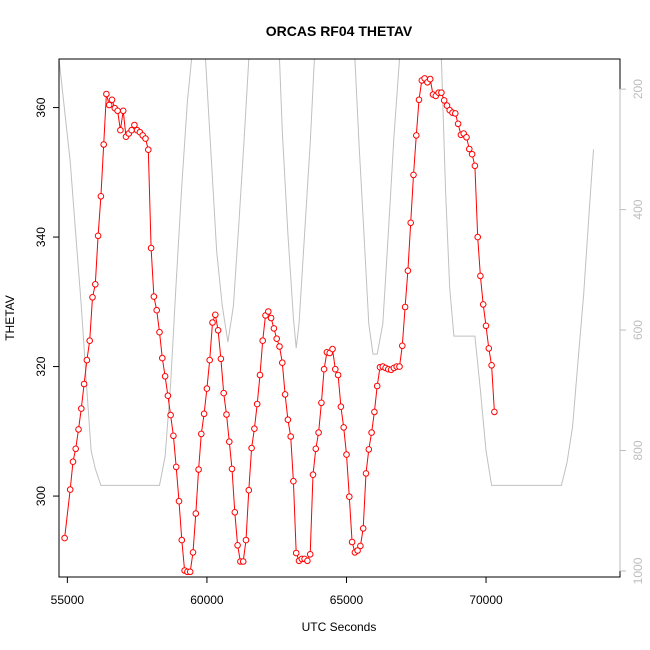 The image size is (650, 650). Describe the element at coordinates (486, 600) in the screenshot. I see `x-tick-label: 70000` at that location.